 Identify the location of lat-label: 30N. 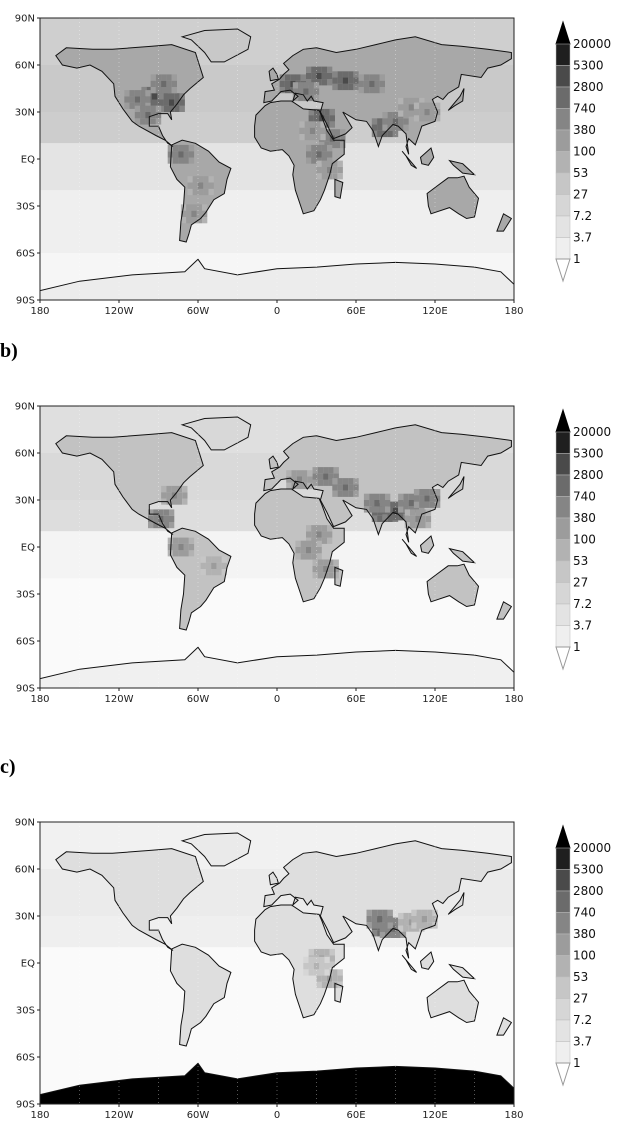
(25, 917).